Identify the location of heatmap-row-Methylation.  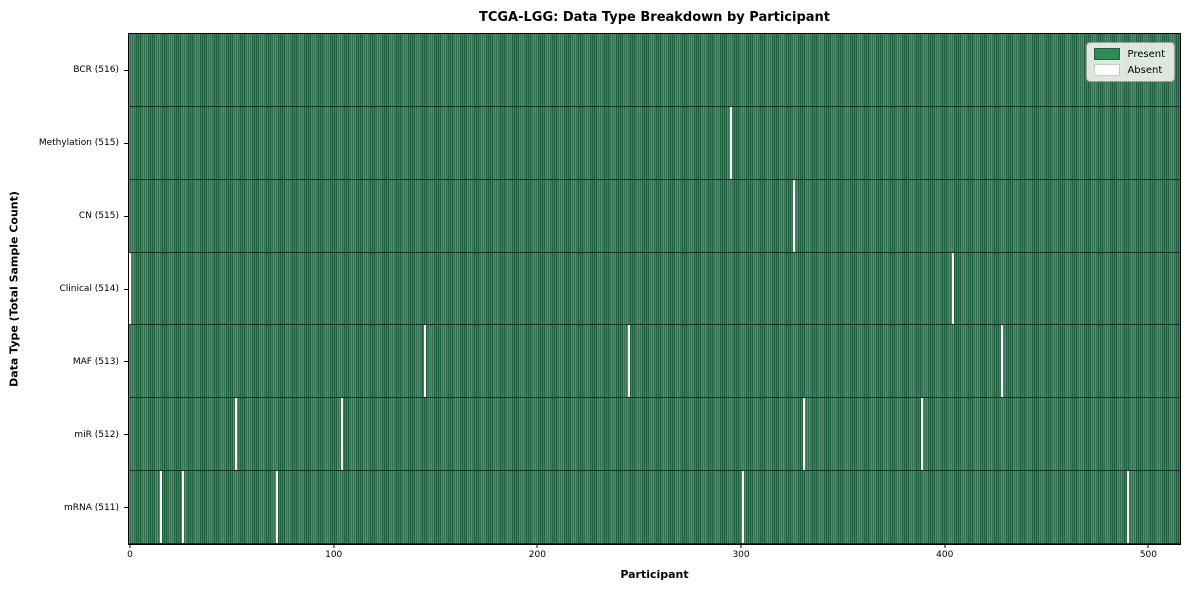
(654, 143).